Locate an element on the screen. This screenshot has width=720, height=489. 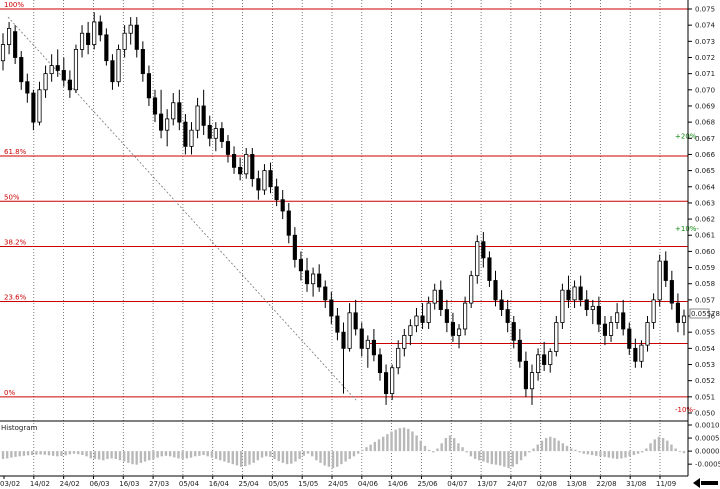
scroll-right-icon is located at coordinates (705, 483).